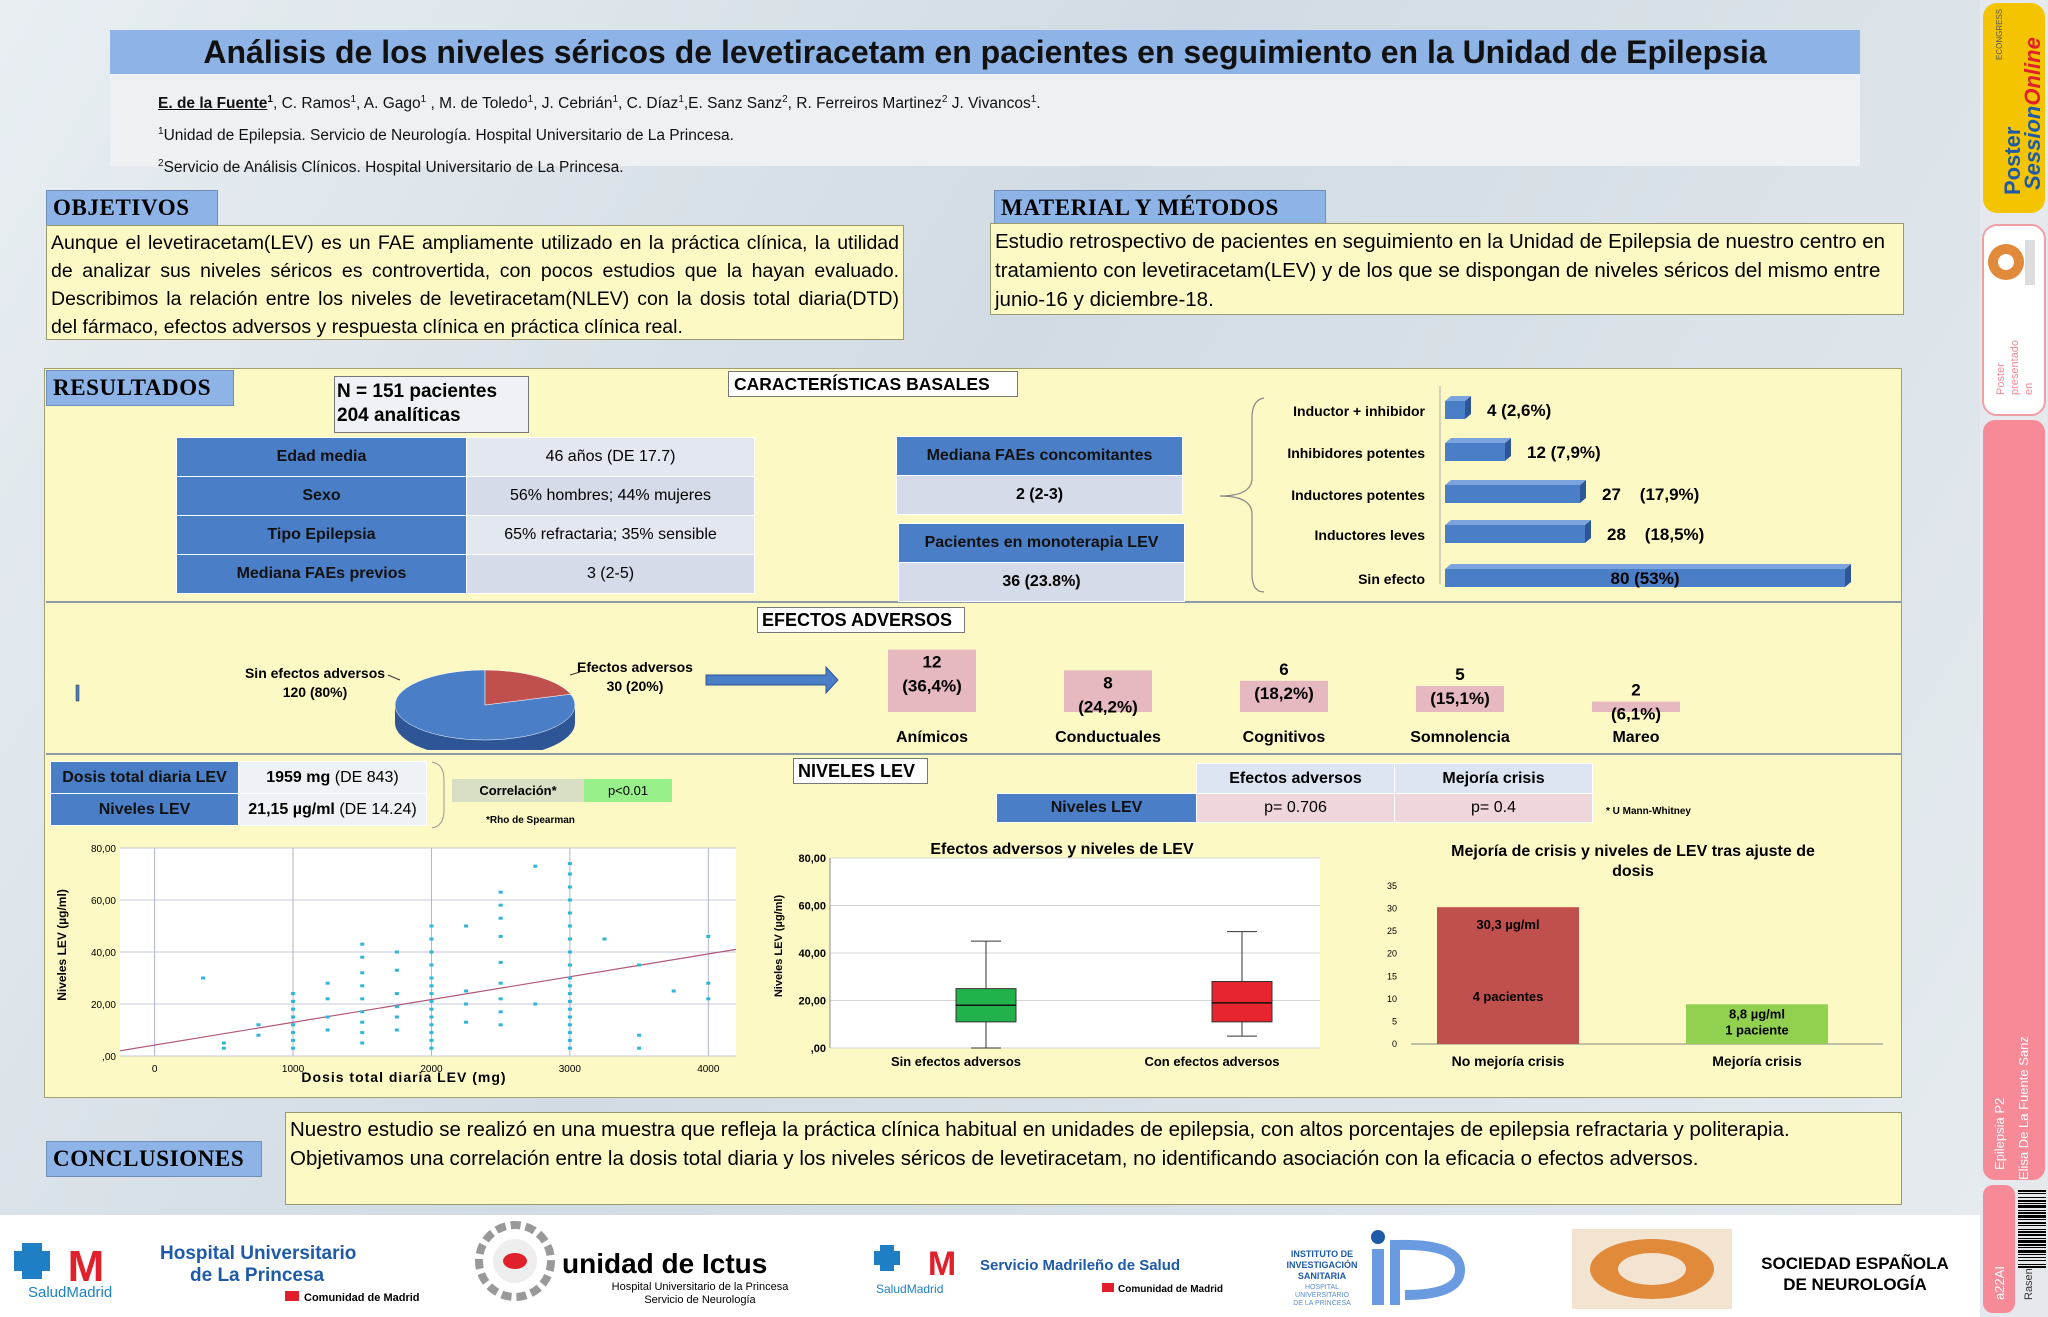 This screenshot has height=1317, width=2048. What do you see at coordinates (610, 457) in the screenshot?
I see `row-value: 46 años (DE 17.7)` at bounding box center [610, 457].